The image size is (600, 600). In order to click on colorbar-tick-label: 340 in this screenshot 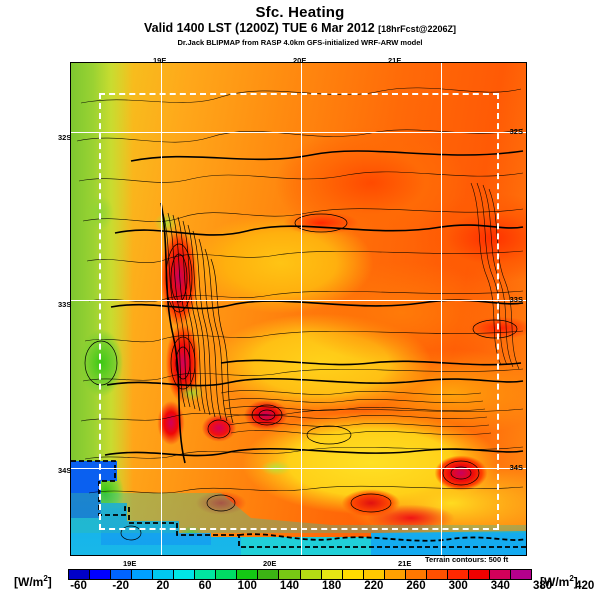, I will do `click(500, 586)`.